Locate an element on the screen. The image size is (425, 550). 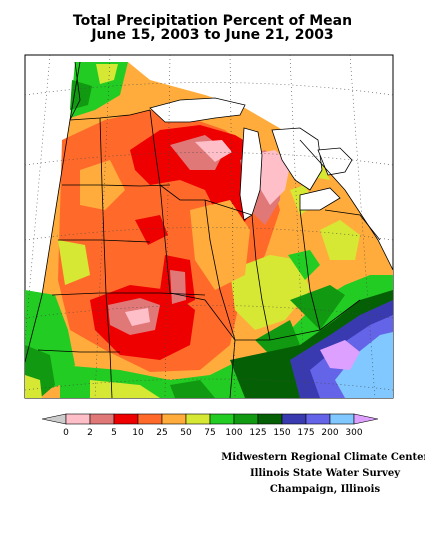
legend-tick-label: 175 is located at coordinates (305, 433).